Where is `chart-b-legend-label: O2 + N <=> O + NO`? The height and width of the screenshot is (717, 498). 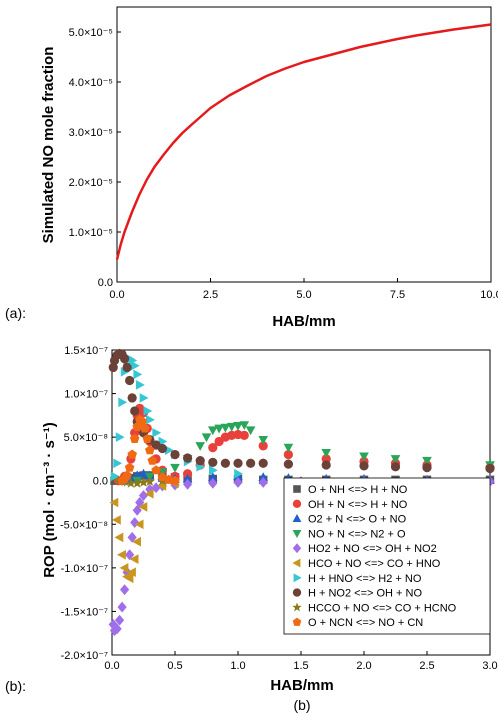
chart-b-legend-label: O2 + N <=> O + NO is located at coordinates (357, 520).